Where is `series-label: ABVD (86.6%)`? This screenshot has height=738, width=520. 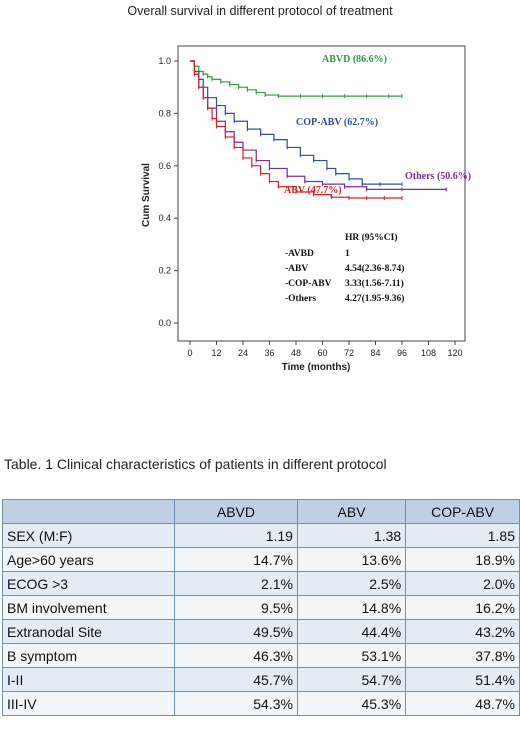
series-label: ABVD (86.6%) is located at coordinates (354, 59).